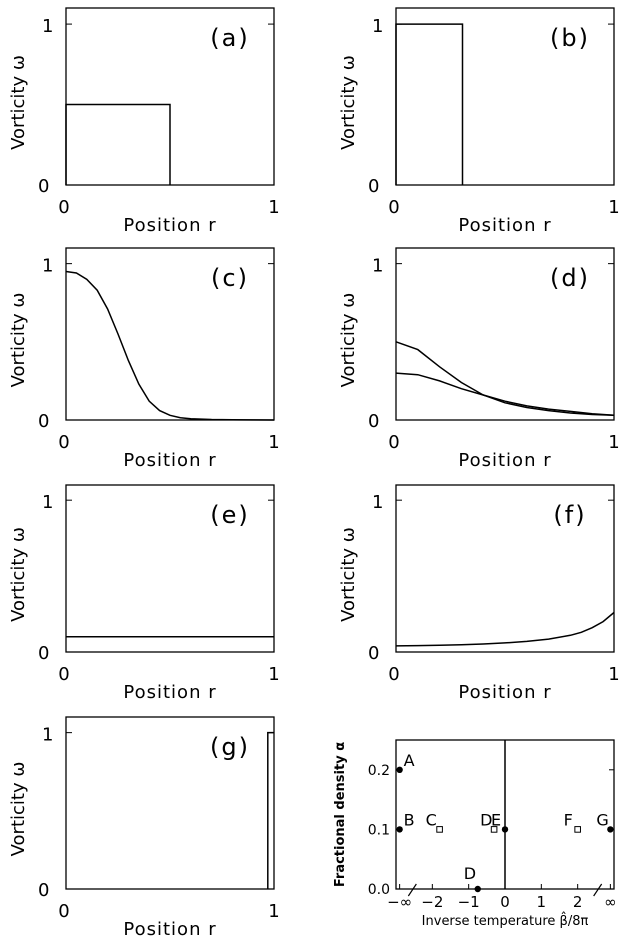 The image size is (637, 937). Describe the element at coordinates (432, 902) in the screenshot. I see `x-tick-label: −2` at that location.